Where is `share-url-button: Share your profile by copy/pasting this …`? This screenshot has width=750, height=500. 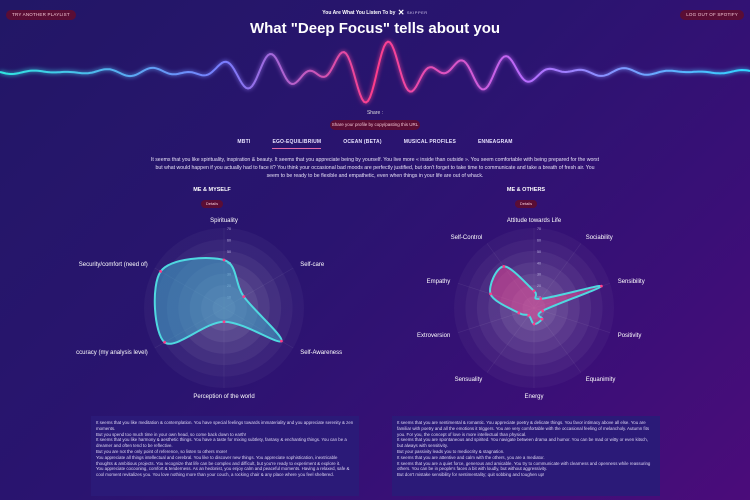
share-url-button: Share your profile by copy/pasting this … is located at coordinates (375, 125).